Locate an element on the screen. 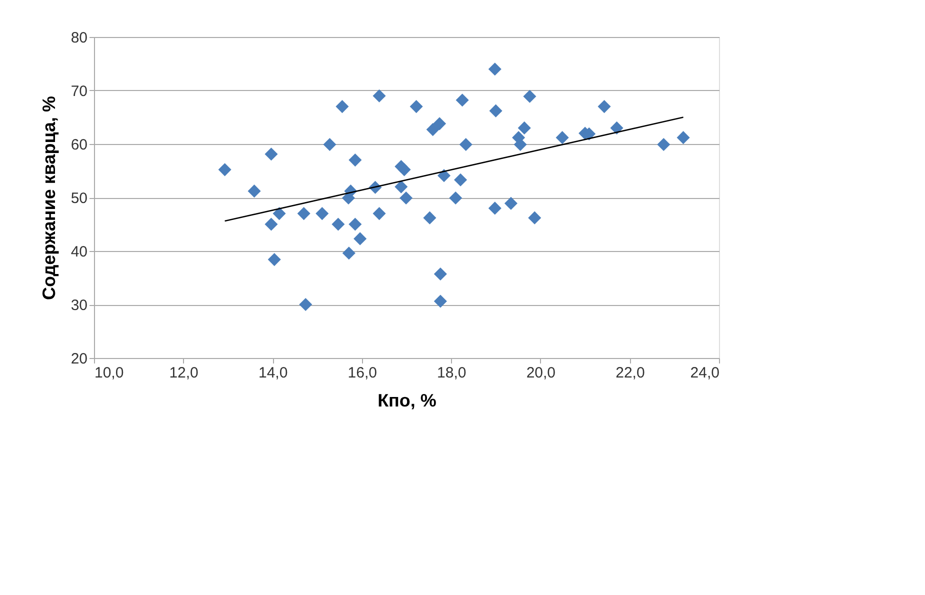  y-tick-label: 80 is located at coordinates (79, 38).